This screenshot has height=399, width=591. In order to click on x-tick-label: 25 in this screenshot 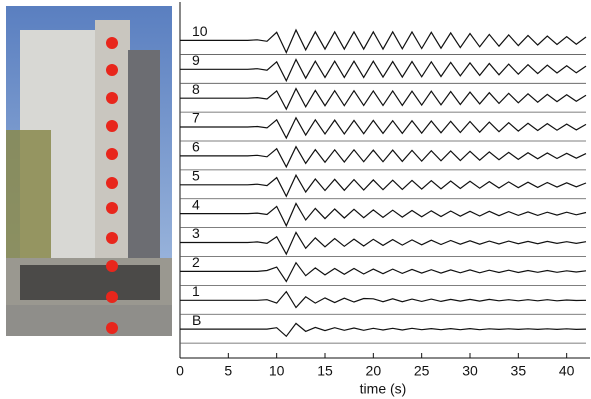, I will do `click(422, 371)`.